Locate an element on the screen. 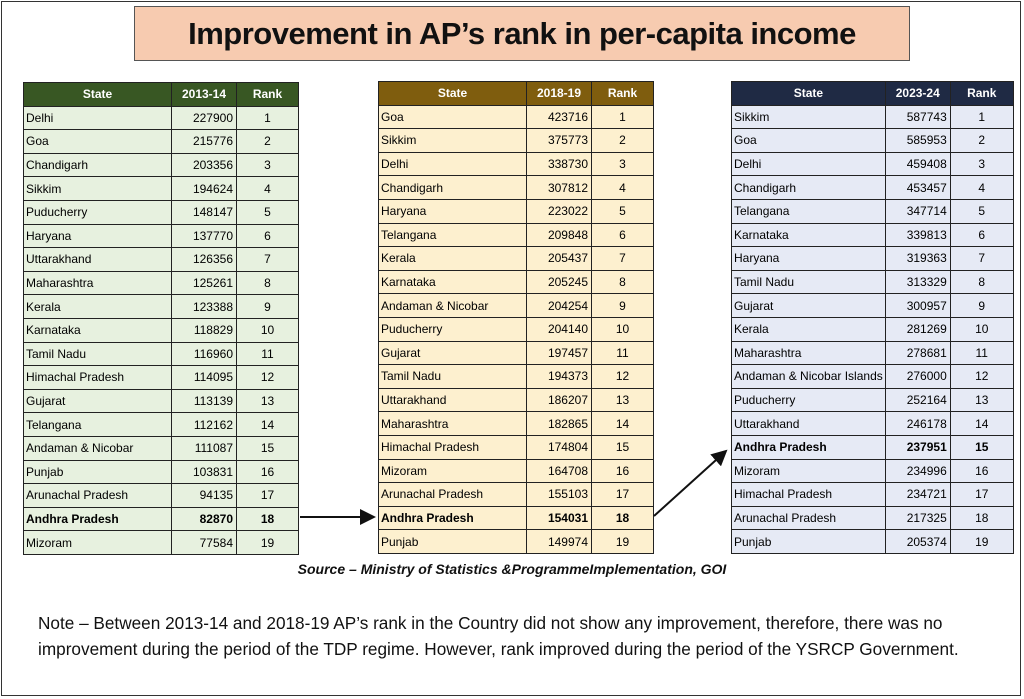 This screenshot has height=699, width=1024. value-cell: 114095 is located at coordinates (204, 377).